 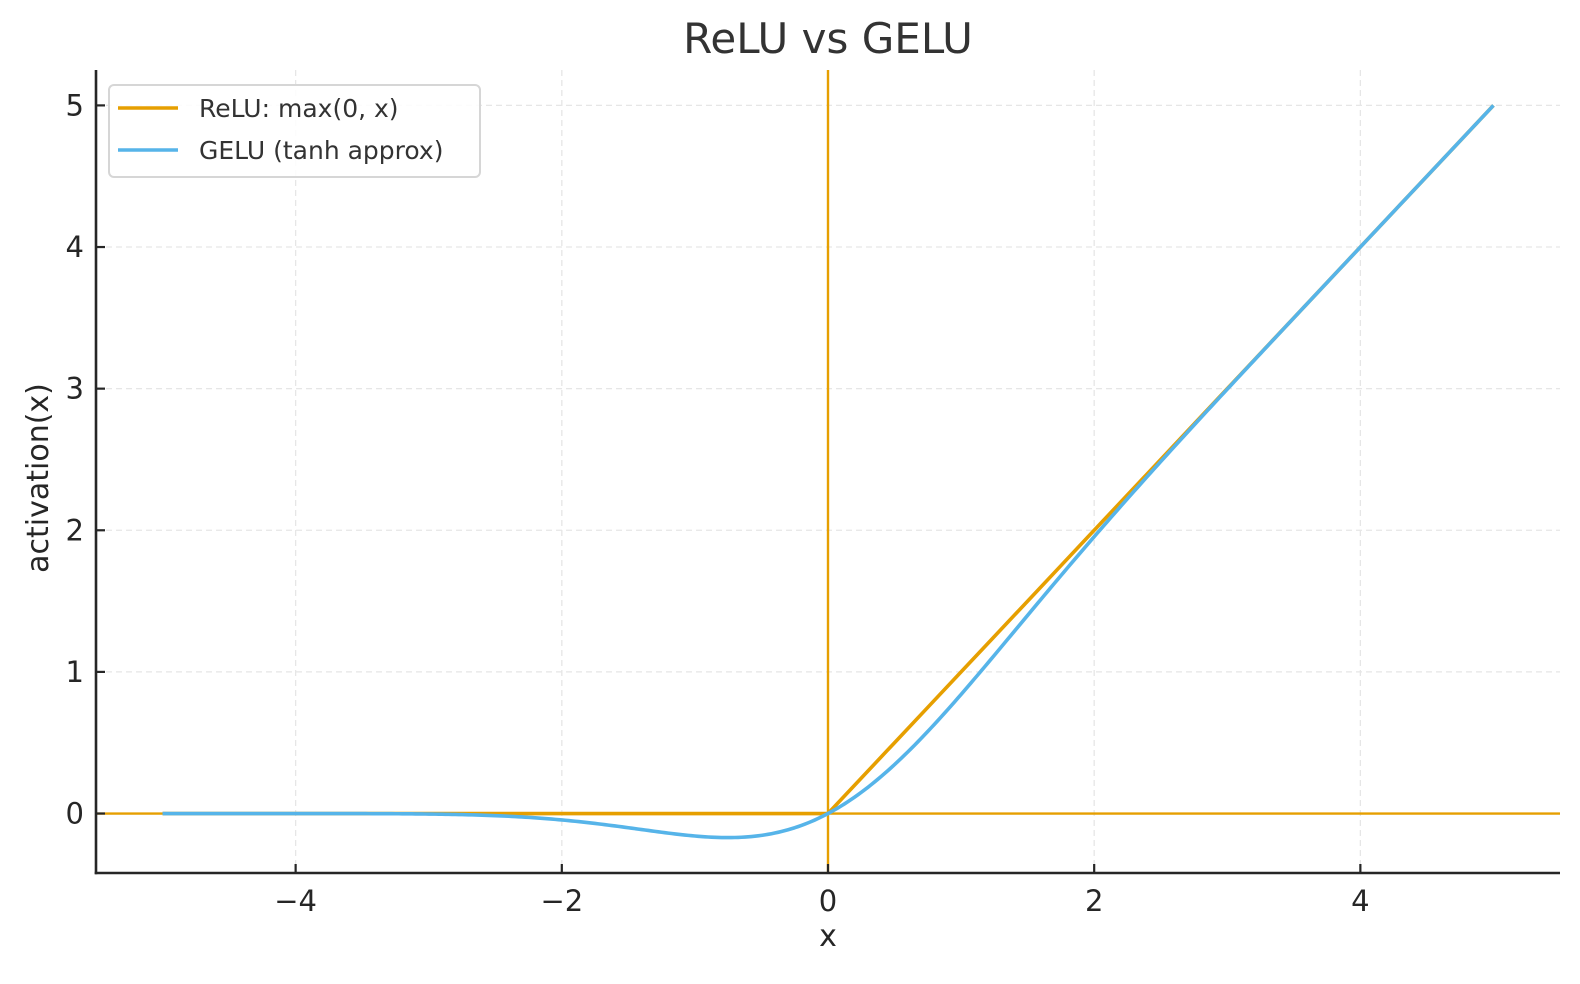 I want to click on chart-title: ReLU vs GELU, so click(x=828, y=38).